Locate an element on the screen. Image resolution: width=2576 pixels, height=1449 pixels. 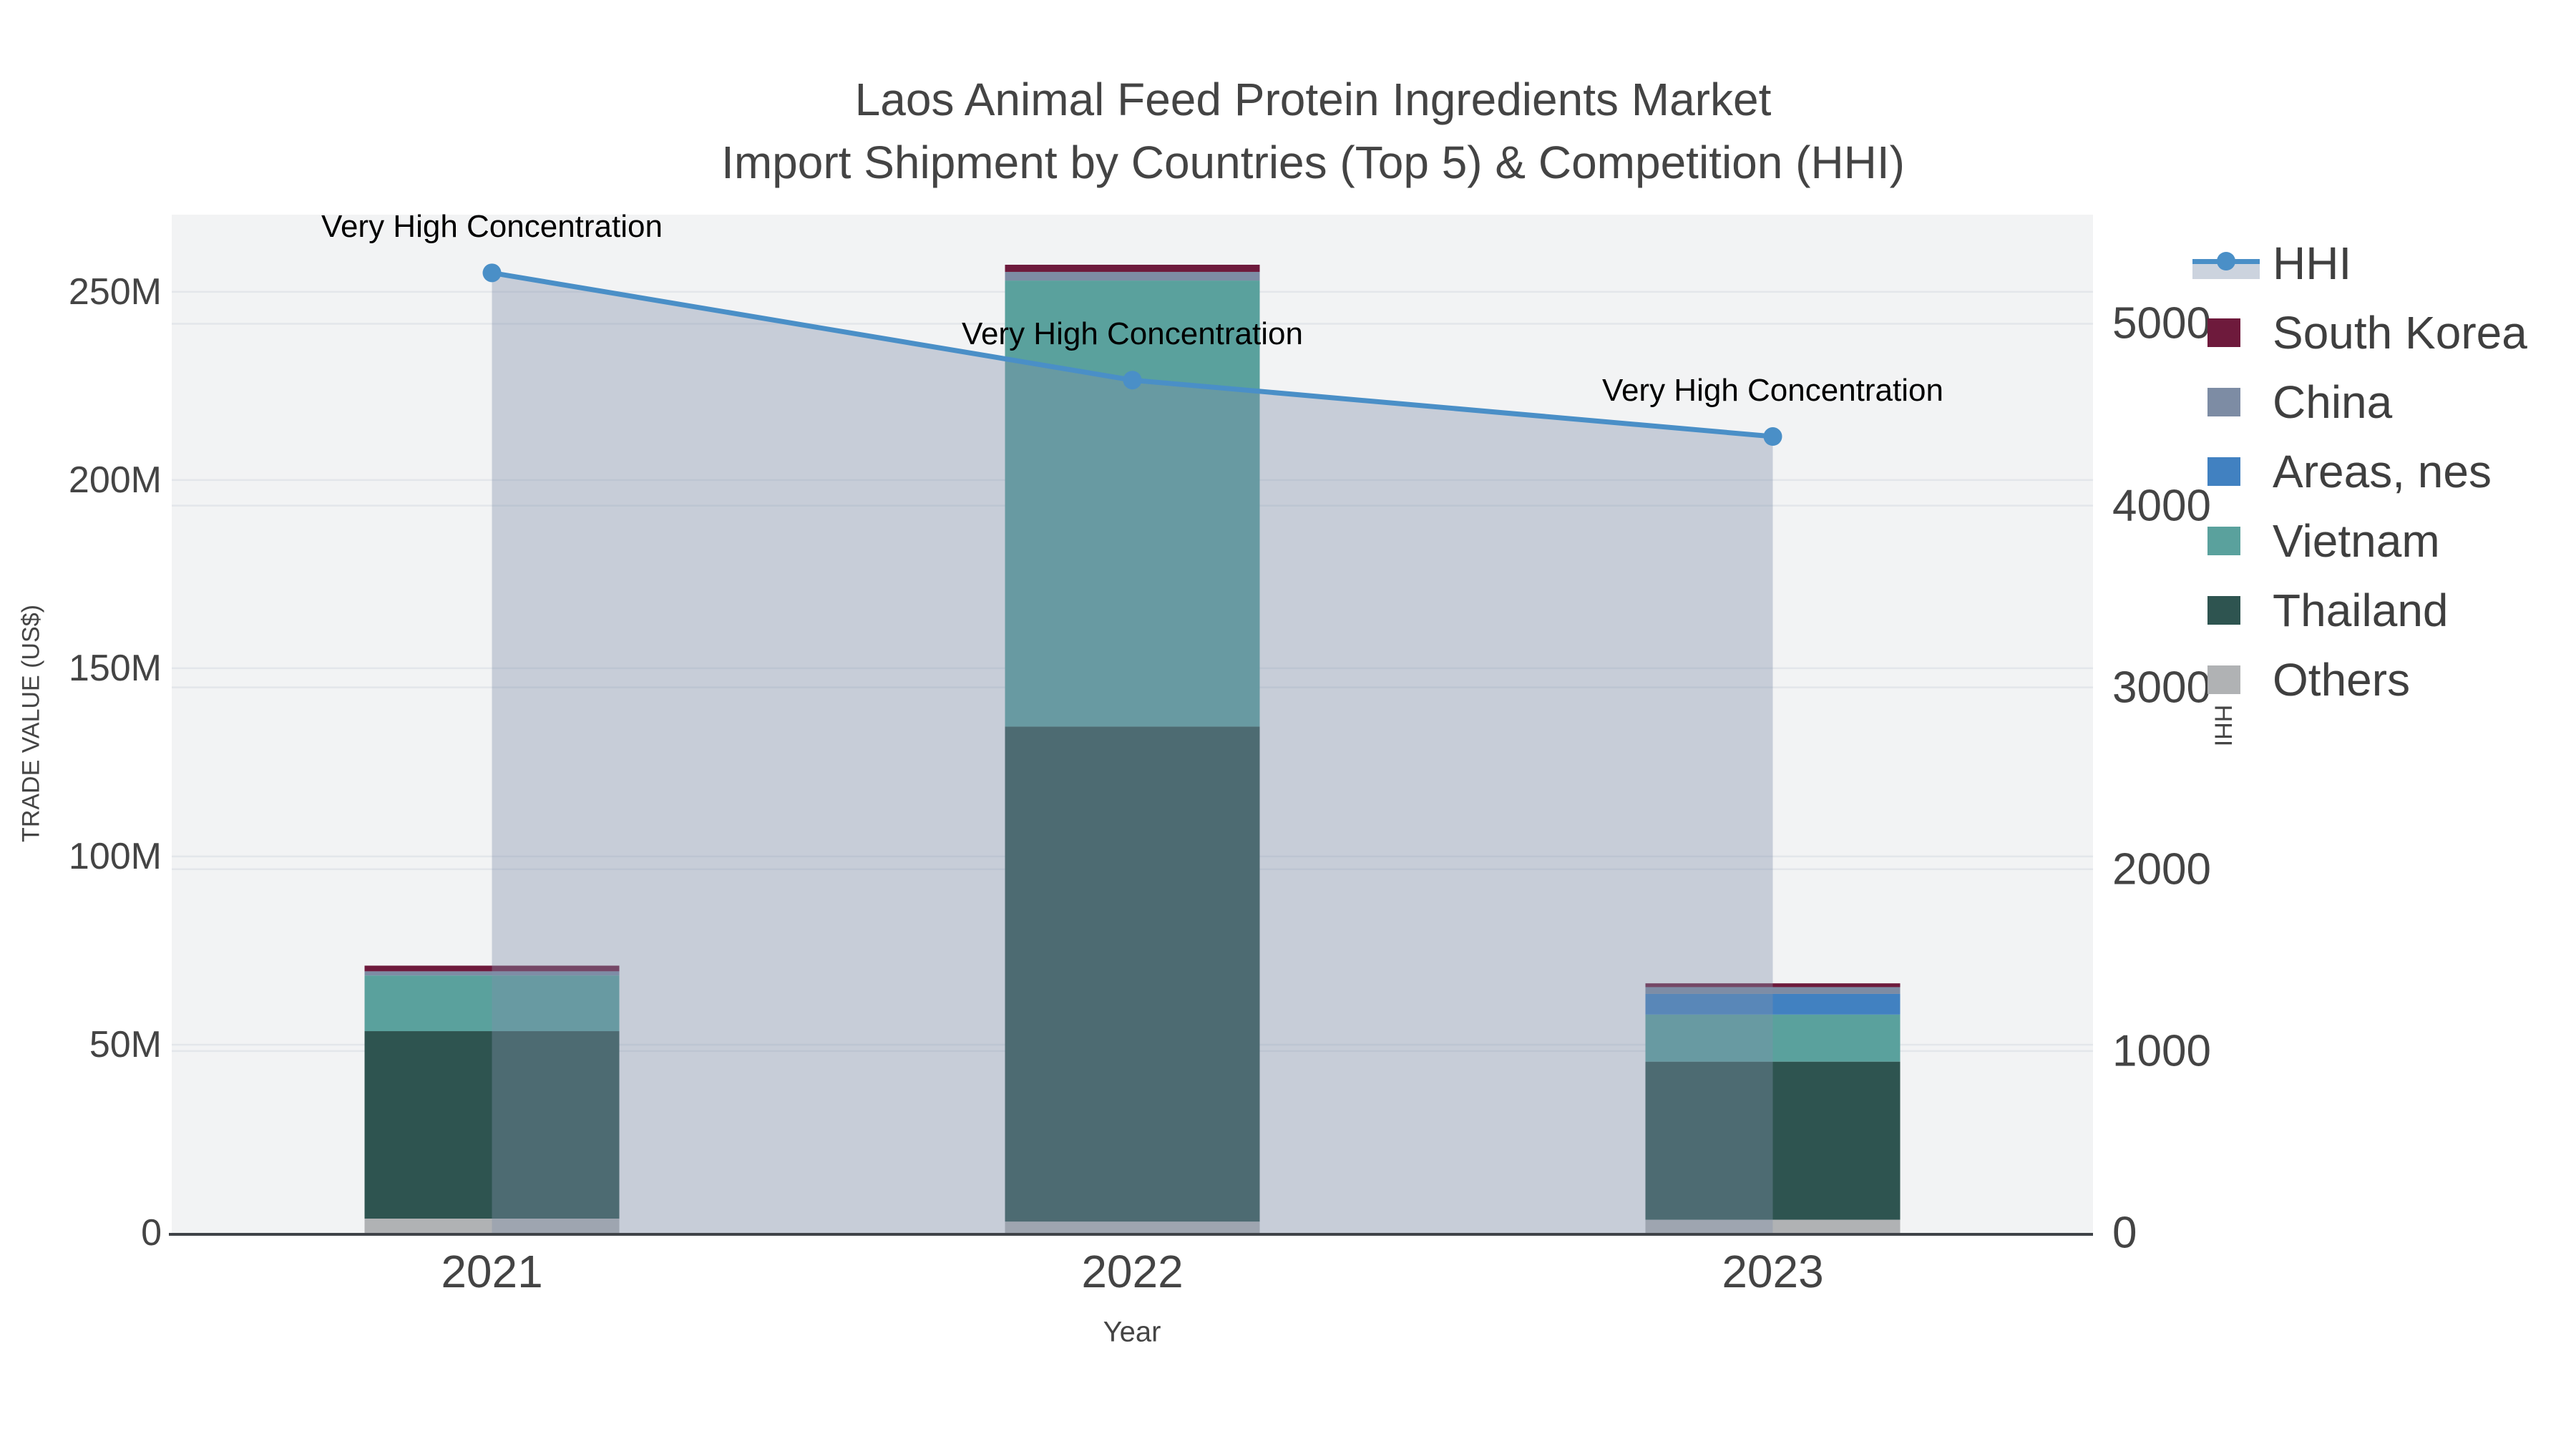
y-right-tick-1000: 1000 is located at coordinates (2161, 1051).